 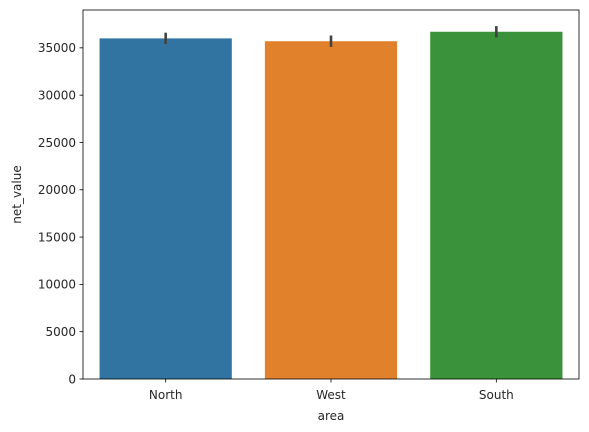 I want to click on y-axis-label: net_value, so click(x=17, y=194).